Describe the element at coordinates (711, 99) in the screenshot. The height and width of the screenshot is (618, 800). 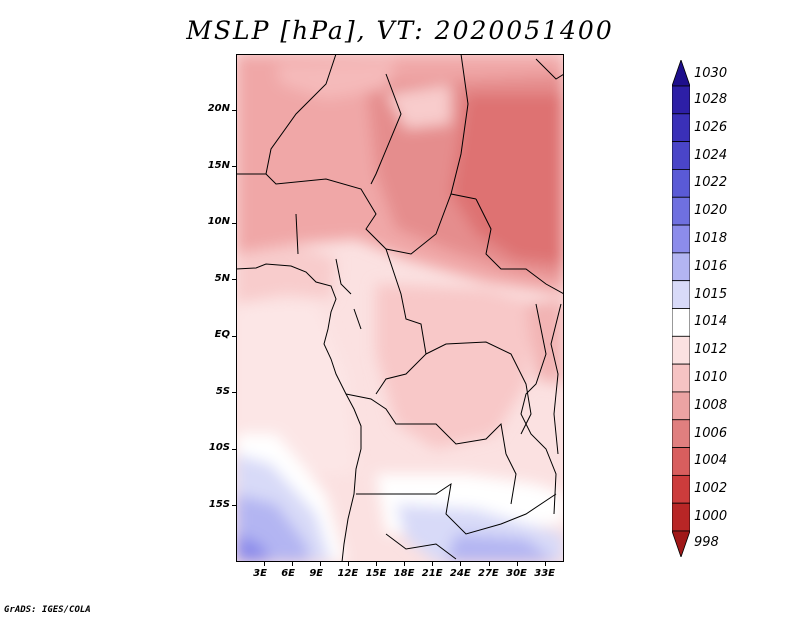
I see `colorbar-label: 1028` at that location.